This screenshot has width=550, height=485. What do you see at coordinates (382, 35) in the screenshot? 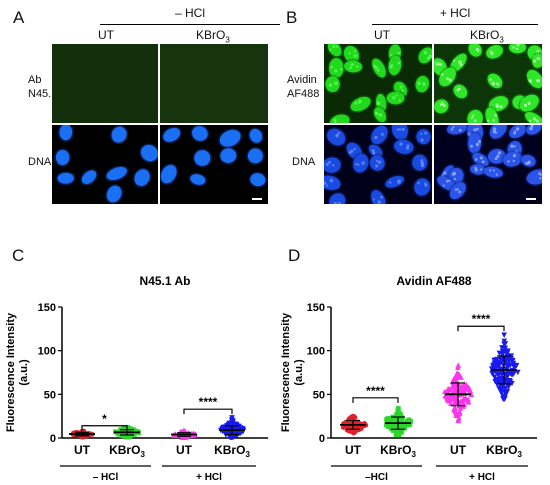
I see `panel-b-col-ut: UT` at bounding box center [382, 35].